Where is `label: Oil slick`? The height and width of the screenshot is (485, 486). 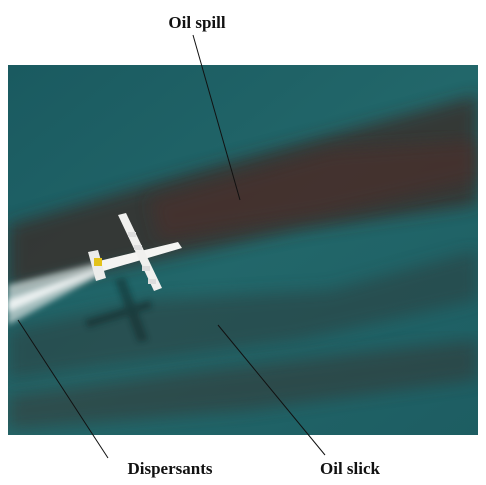
label: Oil slick is located at coordinates (350, 468).